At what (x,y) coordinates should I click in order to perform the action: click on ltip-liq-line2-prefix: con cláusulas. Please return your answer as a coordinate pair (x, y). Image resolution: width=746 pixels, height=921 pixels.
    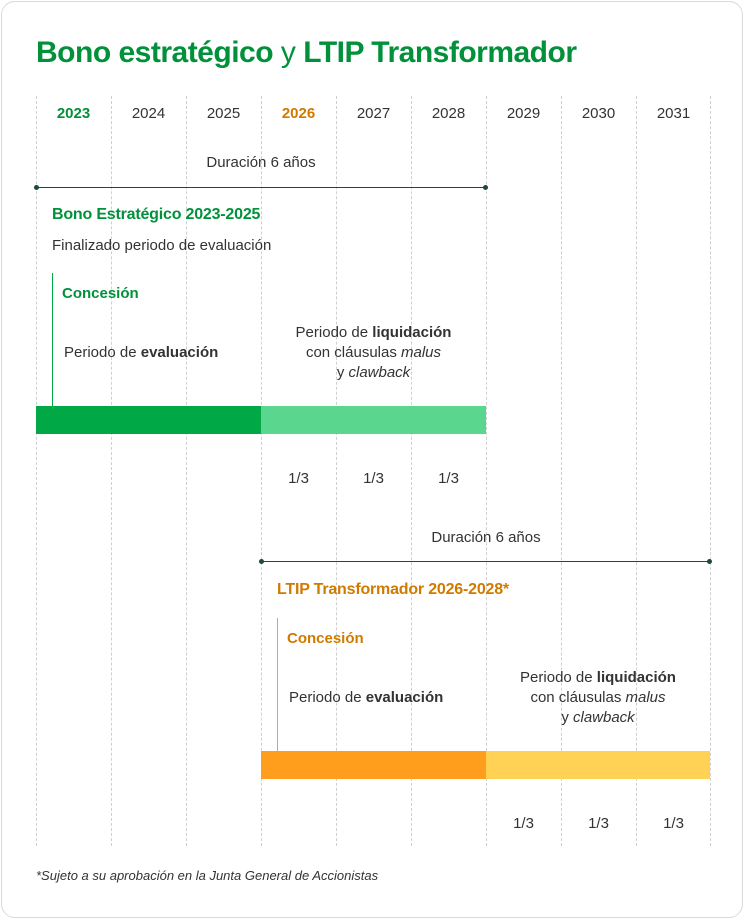
    Looking at the image, I should click on (576, 697).